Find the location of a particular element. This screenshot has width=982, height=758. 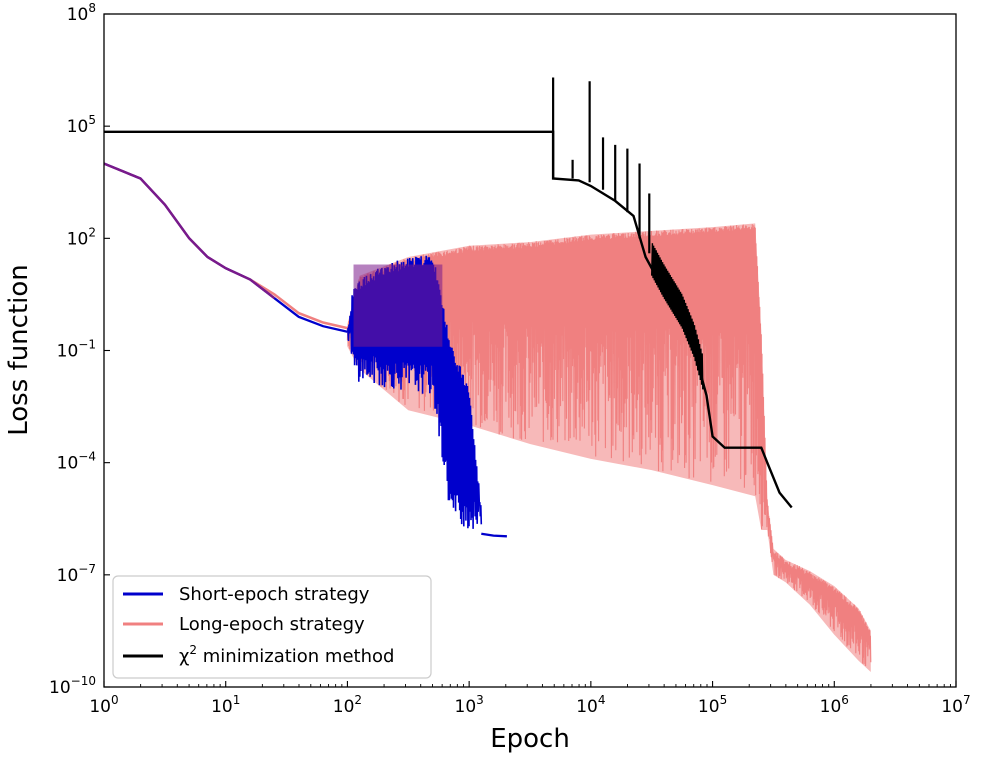

x-tick-label: 10⁰ is located at coordinates (103, 705).